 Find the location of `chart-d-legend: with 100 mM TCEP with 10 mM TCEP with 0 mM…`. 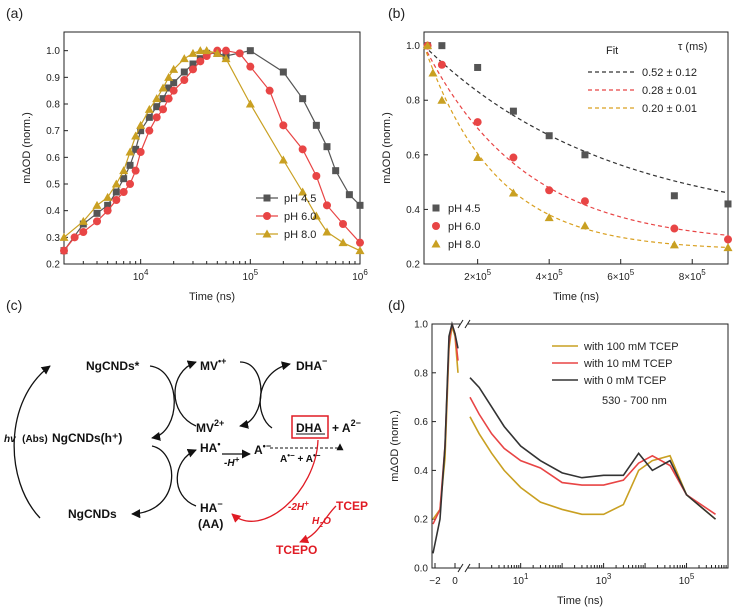

chart-d-legend: with 100 mM TCEP with 10 mM TCEP with 0 mM… is located at coordinates (615, 364).